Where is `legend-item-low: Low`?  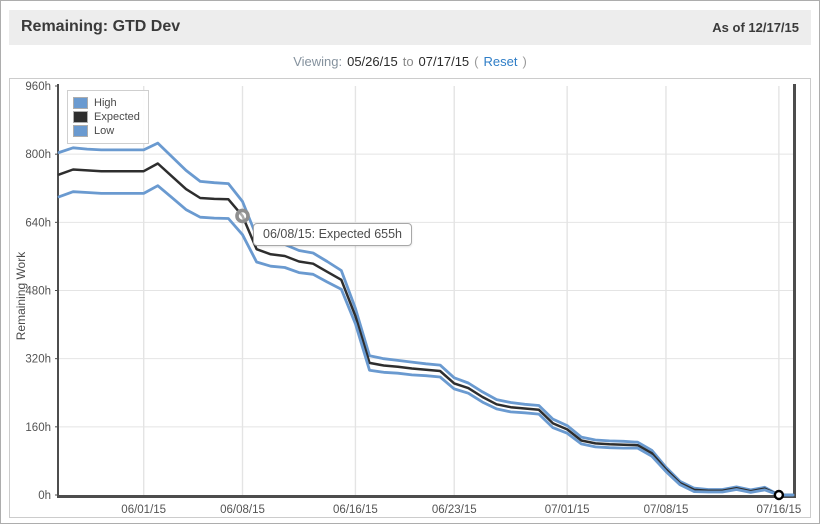
legend-item-low: Low is located at coordinates (106, 131).